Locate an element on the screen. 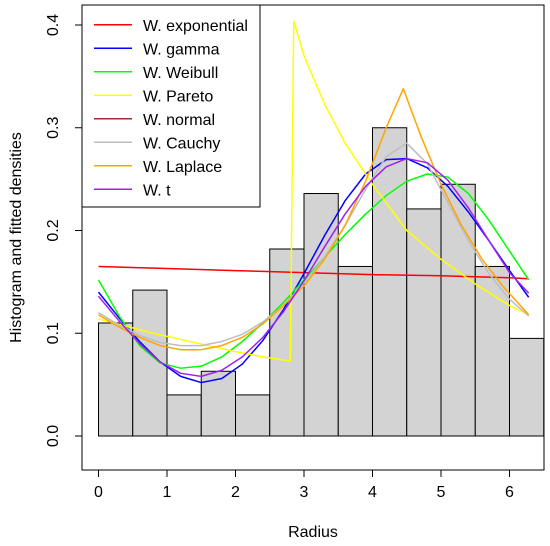 This screenshot has width=550, height=546. x-tick-label: 1 is located at coordinates (167, 492).